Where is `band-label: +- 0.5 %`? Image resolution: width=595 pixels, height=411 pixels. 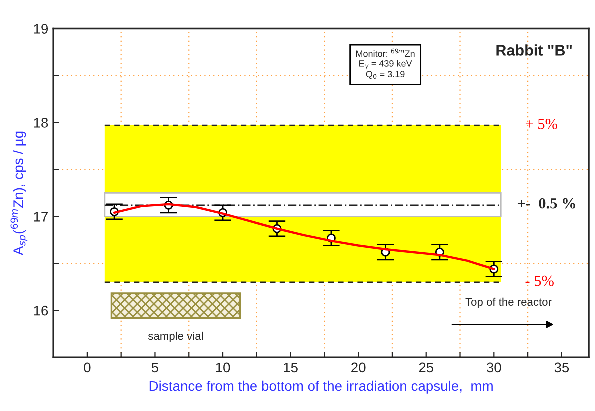 band-label: +- 0.5 % is located at coordinates (547, 203).